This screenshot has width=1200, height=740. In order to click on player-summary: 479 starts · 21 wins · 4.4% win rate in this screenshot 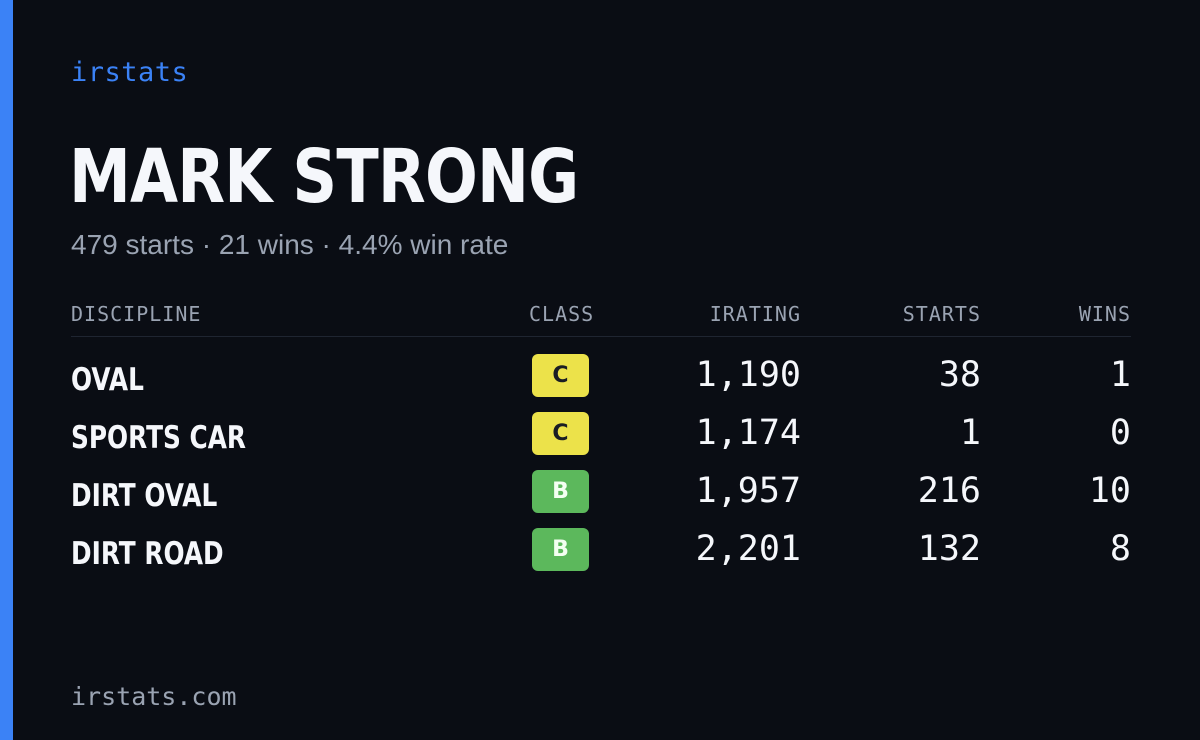, I will do `click(290, 244)`.